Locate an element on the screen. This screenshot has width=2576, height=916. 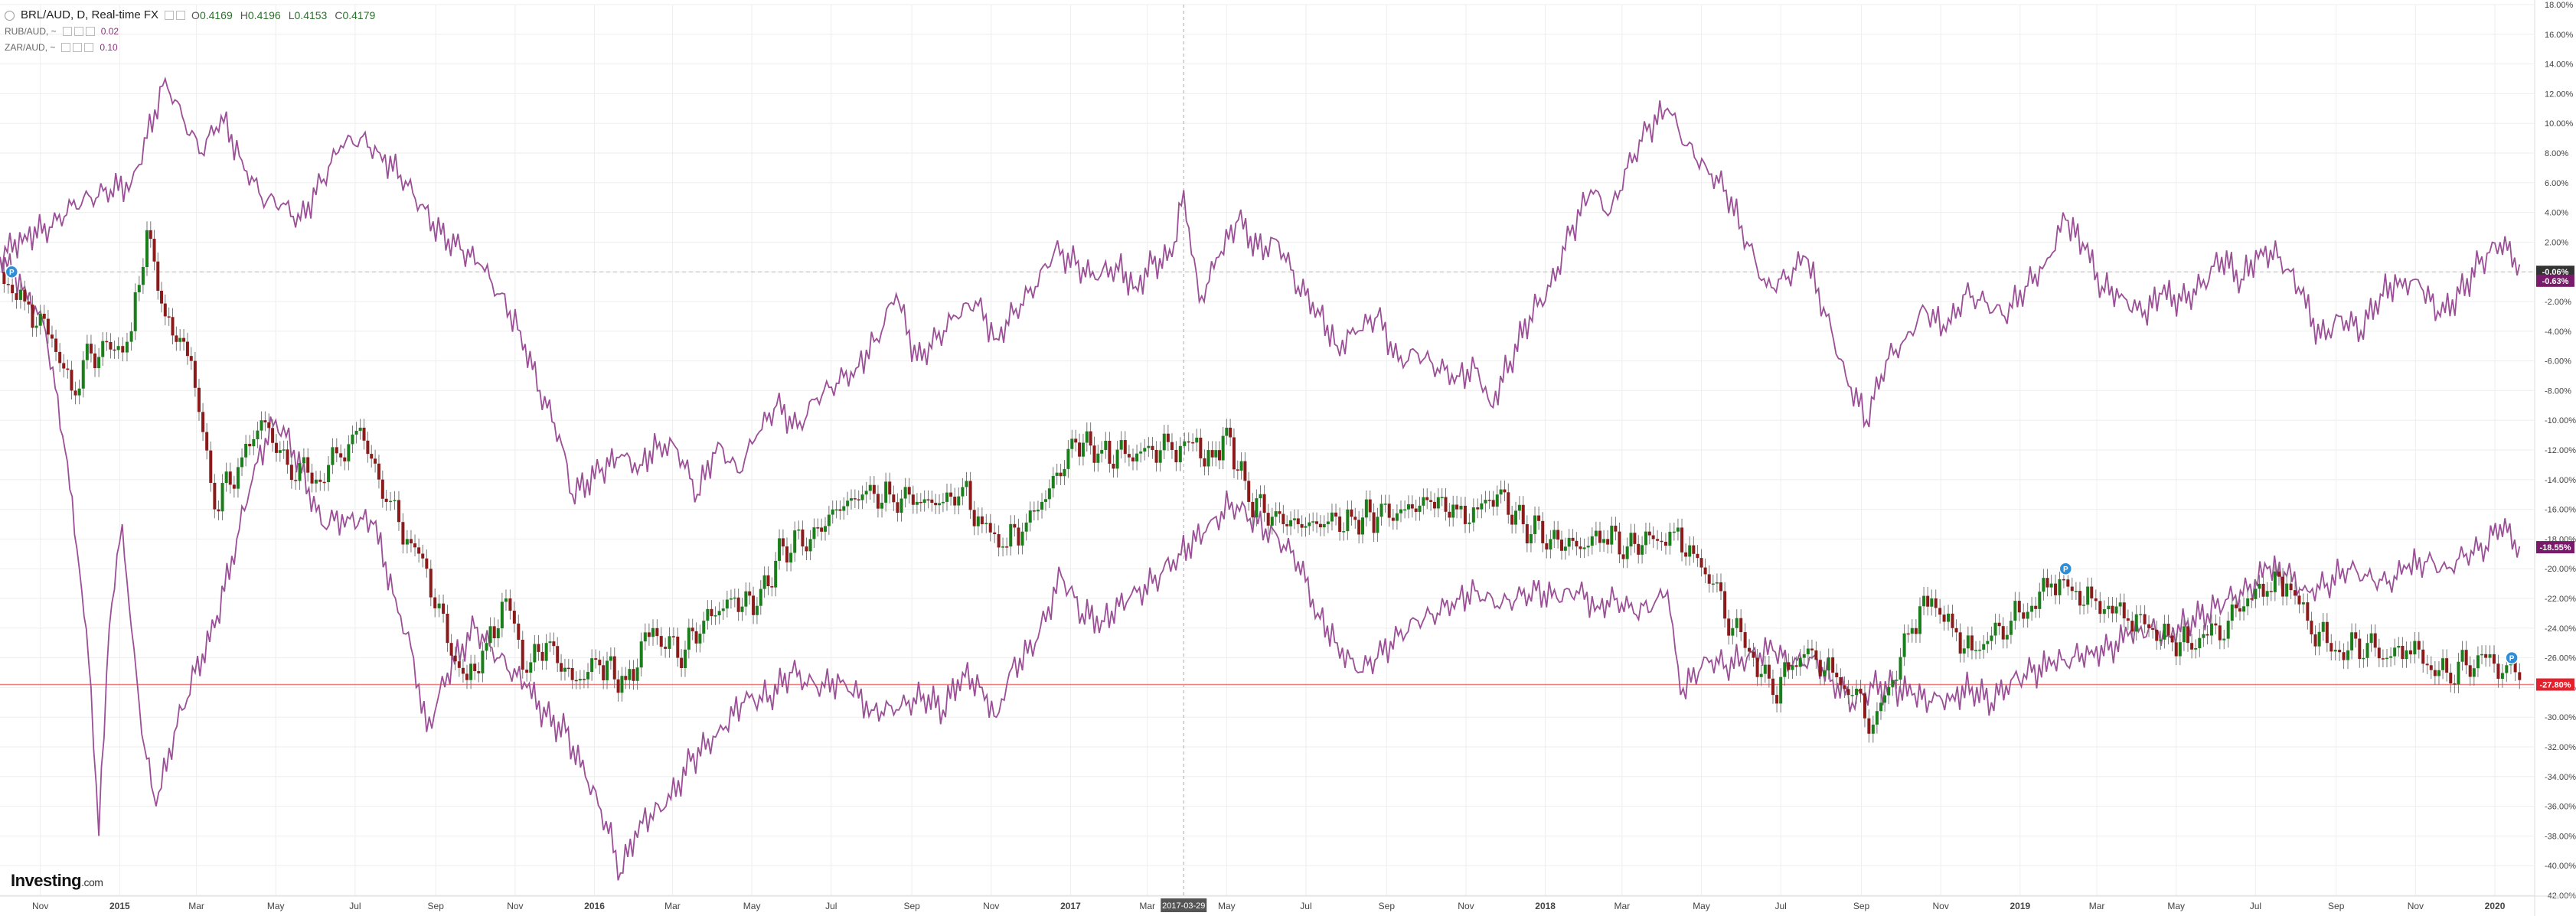
zar-settings-icons is located at coordinates (77, 47).